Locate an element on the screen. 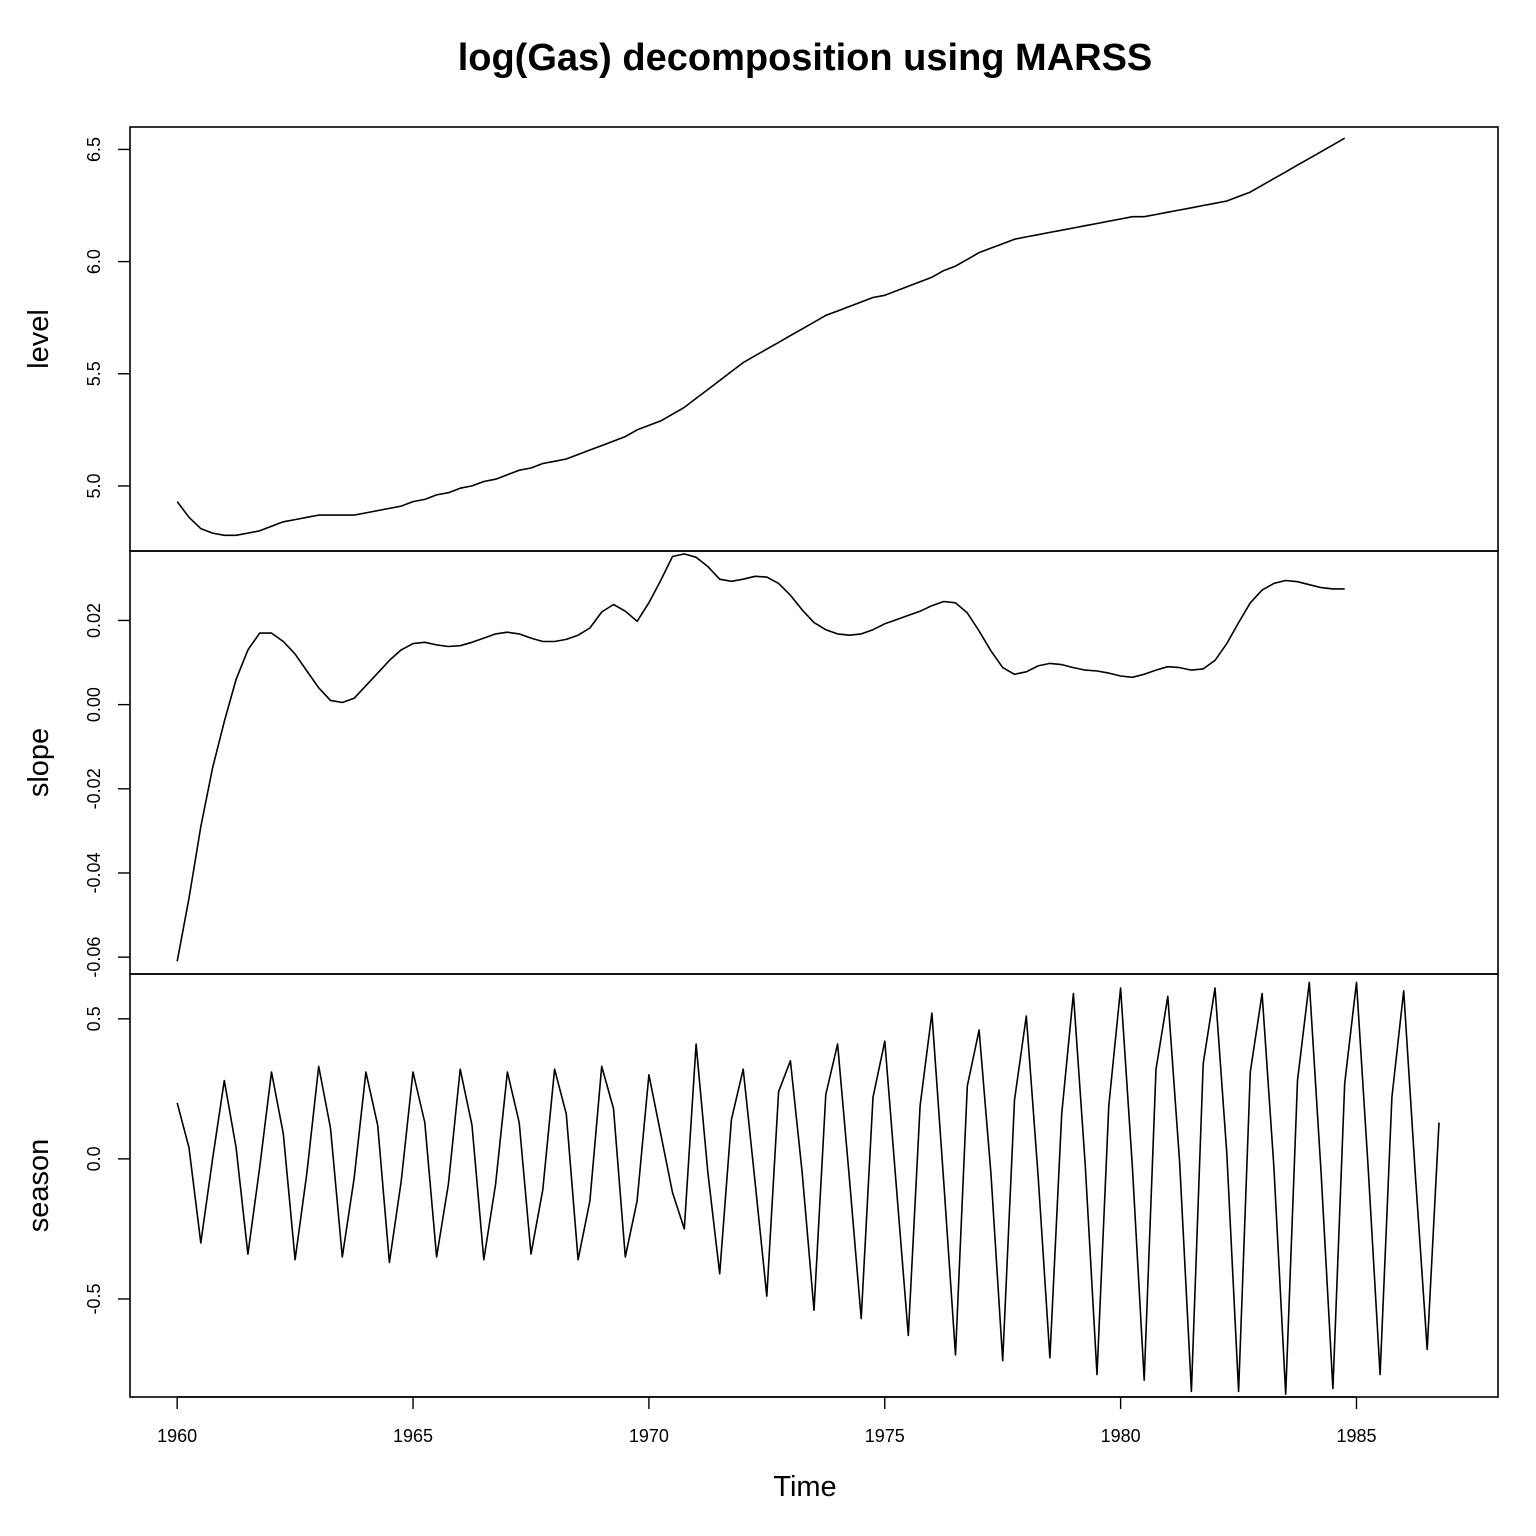 Image resolution: width=1536 pixels, height=1536 pixels. x-tick-label: 1975 is located at coordinates (885, 1436).